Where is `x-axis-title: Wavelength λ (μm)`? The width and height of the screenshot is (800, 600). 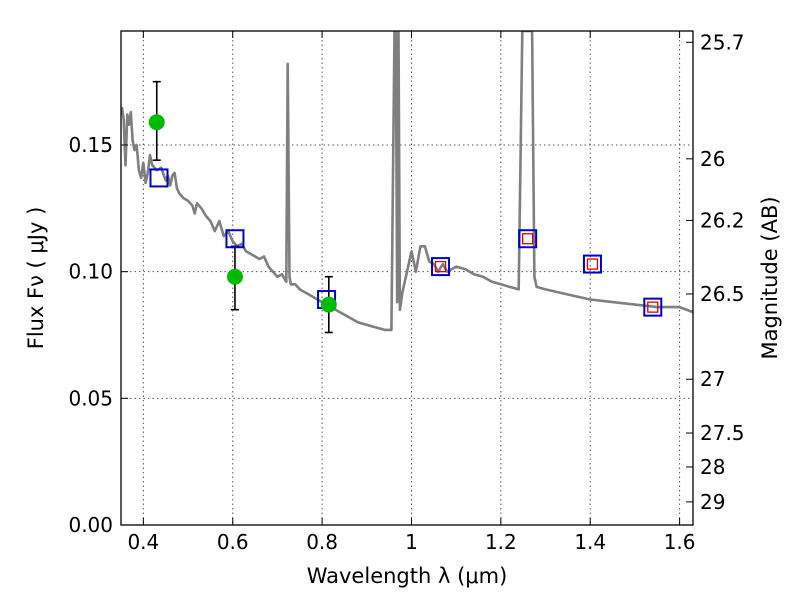
x-axis-title: Wavelength λ (μm) is located at coordinates (407, 576).